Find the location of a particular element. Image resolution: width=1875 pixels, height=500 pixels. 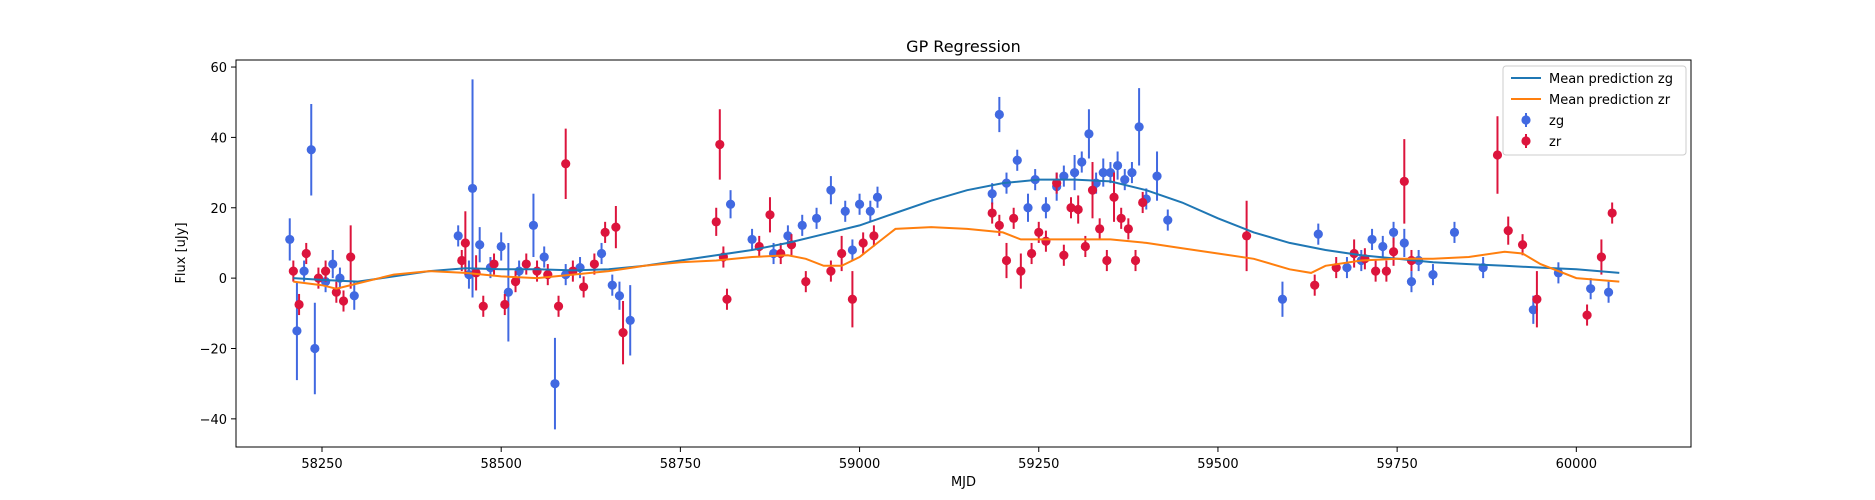

y-tick-label: 40 is located at coordinates (218, 138).